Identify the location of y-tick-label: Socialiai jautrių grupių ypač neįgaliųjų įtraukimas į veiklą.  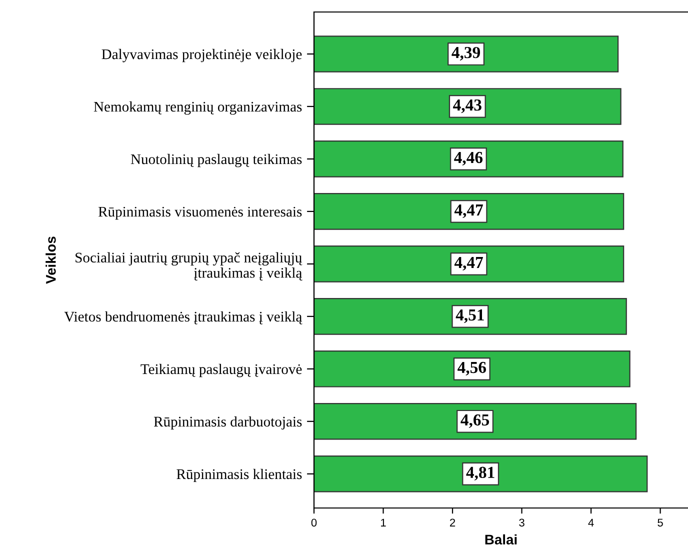
(189, 266).